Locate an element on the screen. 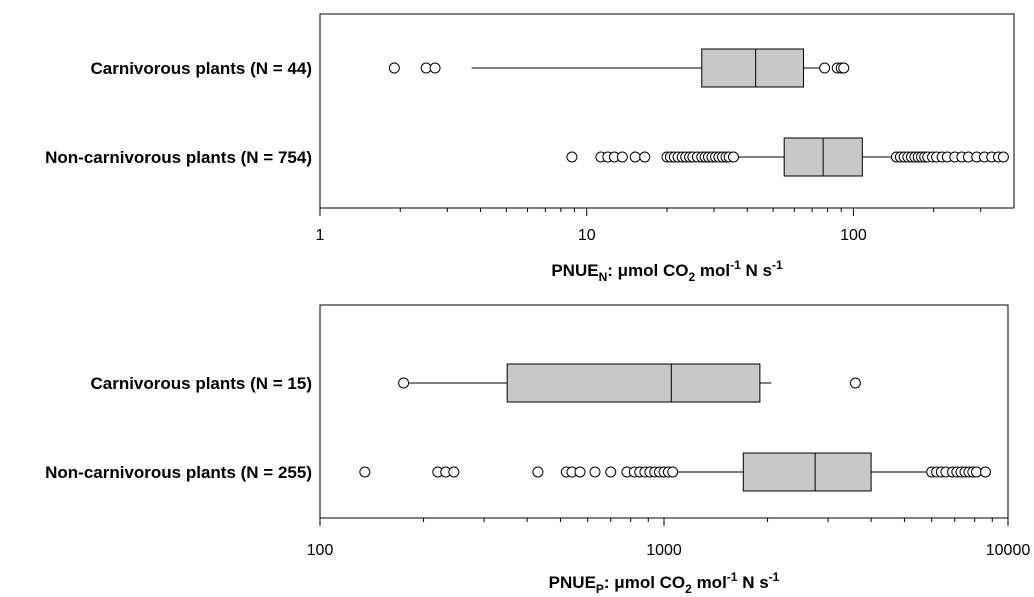 The height and width of the screenshot is (597, 1034). category-label: Carnivorous plants (N = 15) is located at coordinates (201, 383).